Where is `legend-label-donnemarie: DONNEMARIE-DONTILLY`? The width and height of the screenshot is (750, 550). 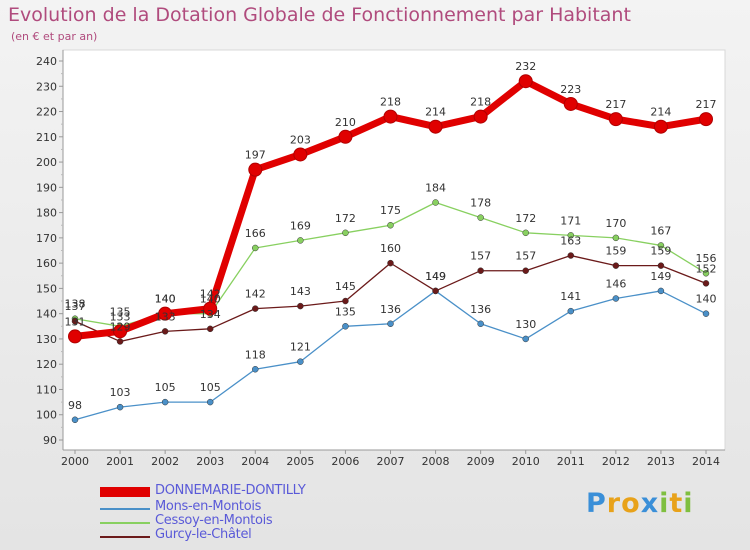
legend-label-donnemarie: DONNEMARIE-DONTILLY is located at coordinates (230, 490).